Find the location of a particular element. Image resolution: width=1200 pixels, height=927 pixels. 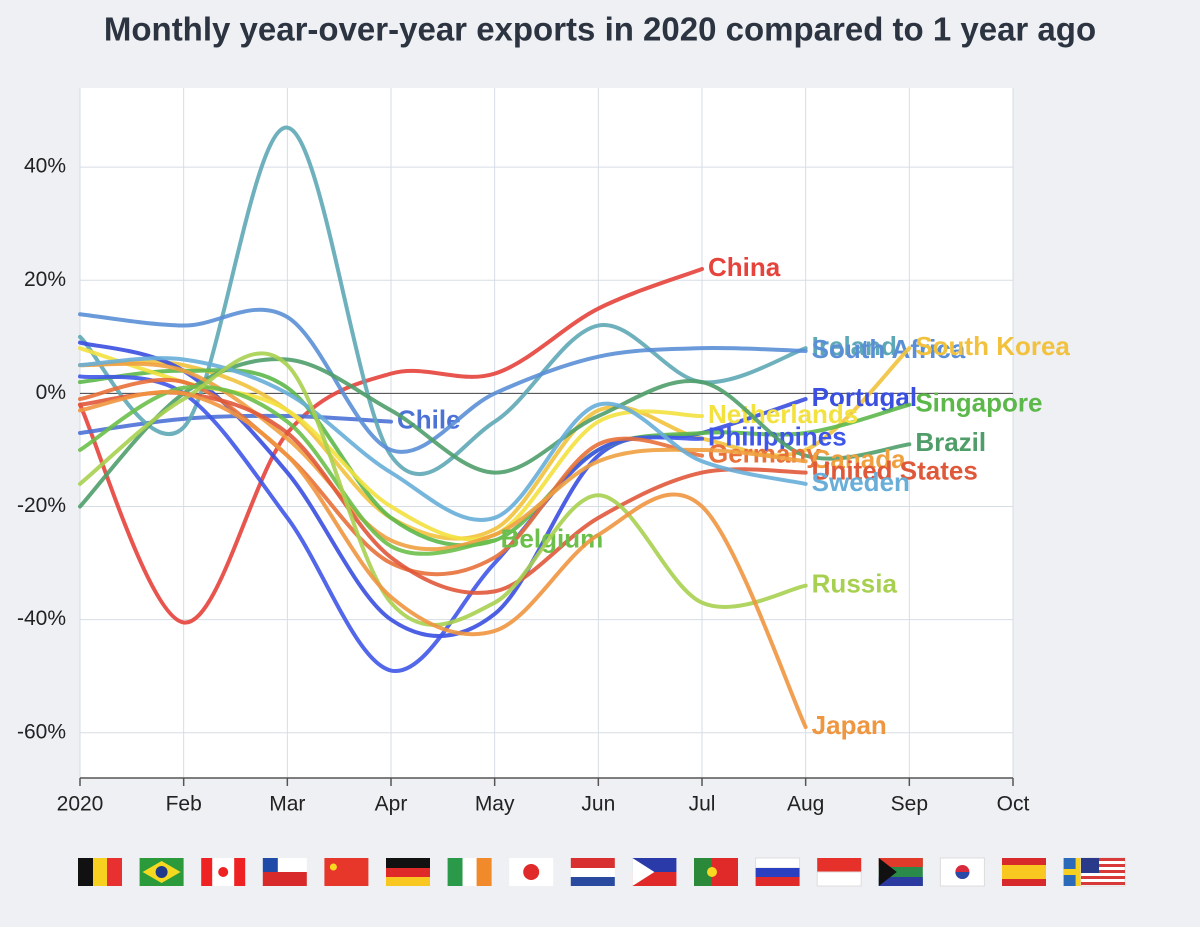

x-tick-label: Jul is located at coordinates (702, 804).